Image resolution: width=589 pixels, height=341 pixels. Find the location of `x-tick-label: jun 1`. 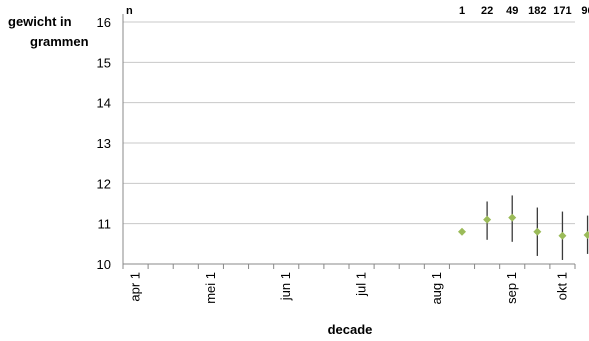

x-tick-label: jun 1 is located at coordinates (285, 286).